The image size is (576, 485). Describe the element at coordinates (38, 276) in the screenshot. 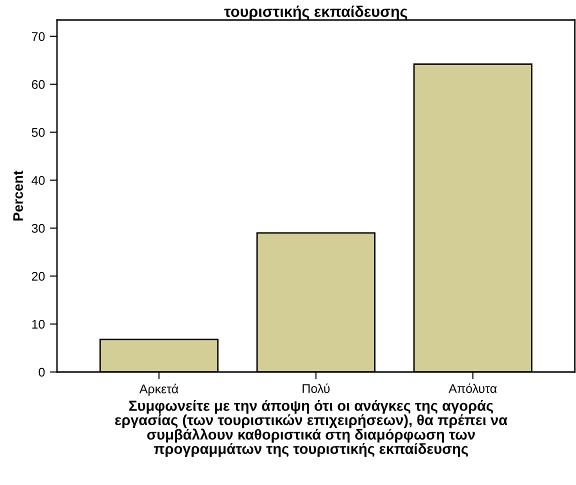

I see `y-tick-label: 20` at that location.